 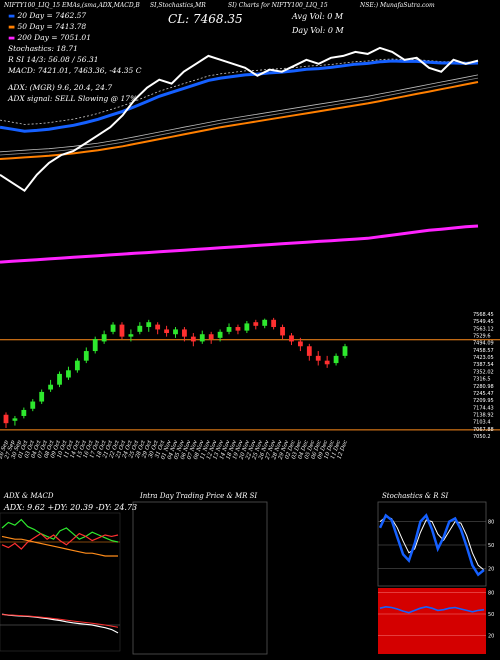 I want to click on ema10-thin-line, so click(x=239, y=91).